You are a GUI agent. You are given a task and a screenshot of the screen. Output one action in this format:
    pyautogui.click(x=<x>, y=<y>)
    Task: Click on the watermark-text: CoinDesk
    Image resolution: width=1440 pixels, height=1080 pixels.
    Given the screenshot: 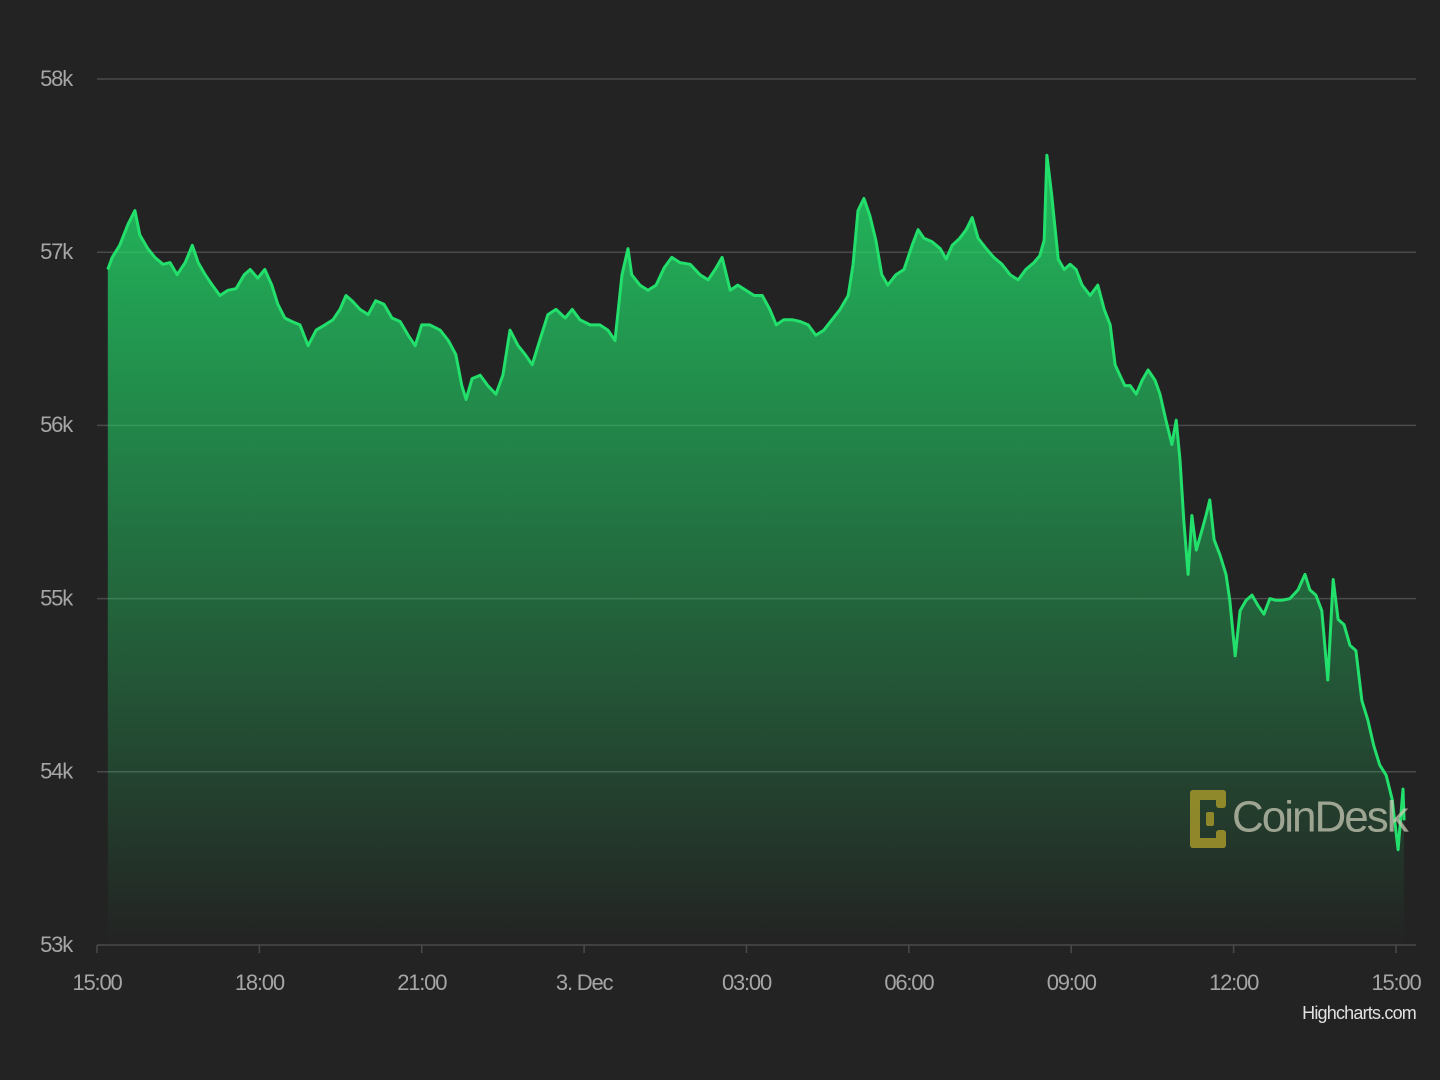 What is the action you would take?
    pyautogui.click(x=1321, y=817)
    